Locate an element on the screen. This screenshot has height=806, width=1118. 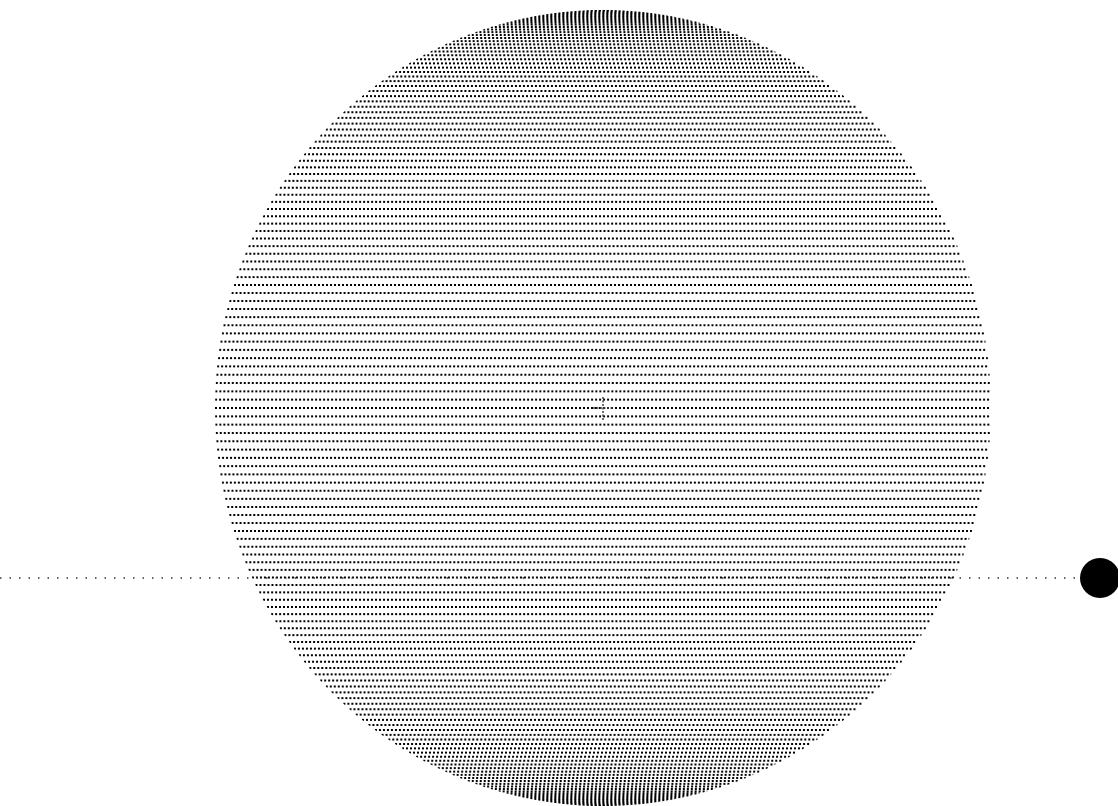
center-crosshair is located at coordinates (603, 408).